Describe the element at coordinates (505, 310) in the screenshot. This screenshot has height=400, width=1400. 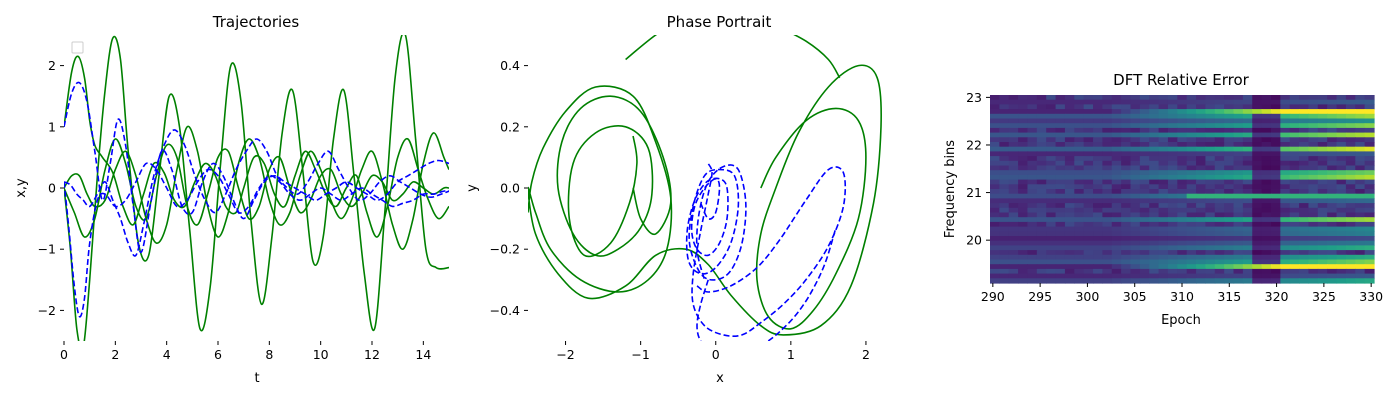
I see `y-tick-label: −0.4` at that location.